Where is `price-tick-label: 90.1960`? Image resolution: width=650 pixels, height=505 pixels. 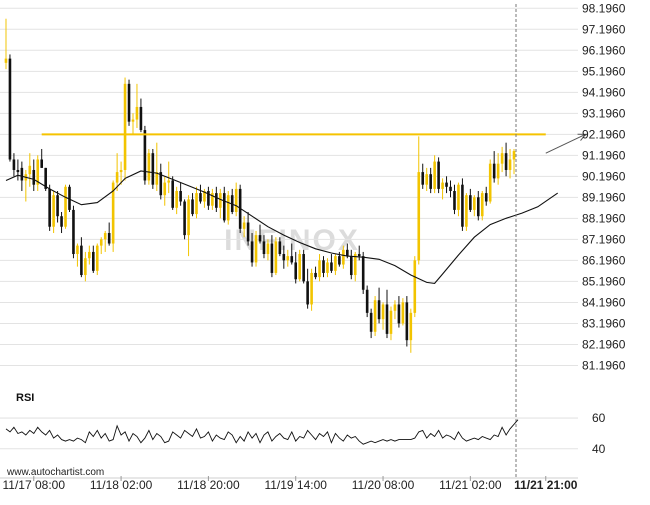
price-tick-label: 90.1960 is located at coordinates (604, 176).